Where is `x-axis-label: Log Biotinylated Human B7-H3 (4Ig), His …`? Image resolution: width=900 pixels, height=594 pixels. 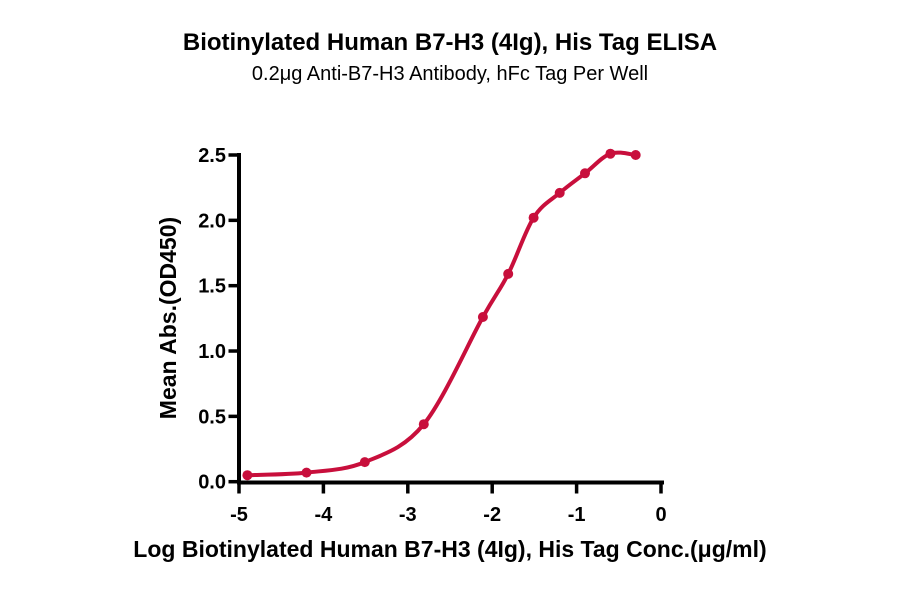
x-axis-label: Log Biotinylated Human B7-H3 (4Ig), His … is located at coordinates (449, 549).